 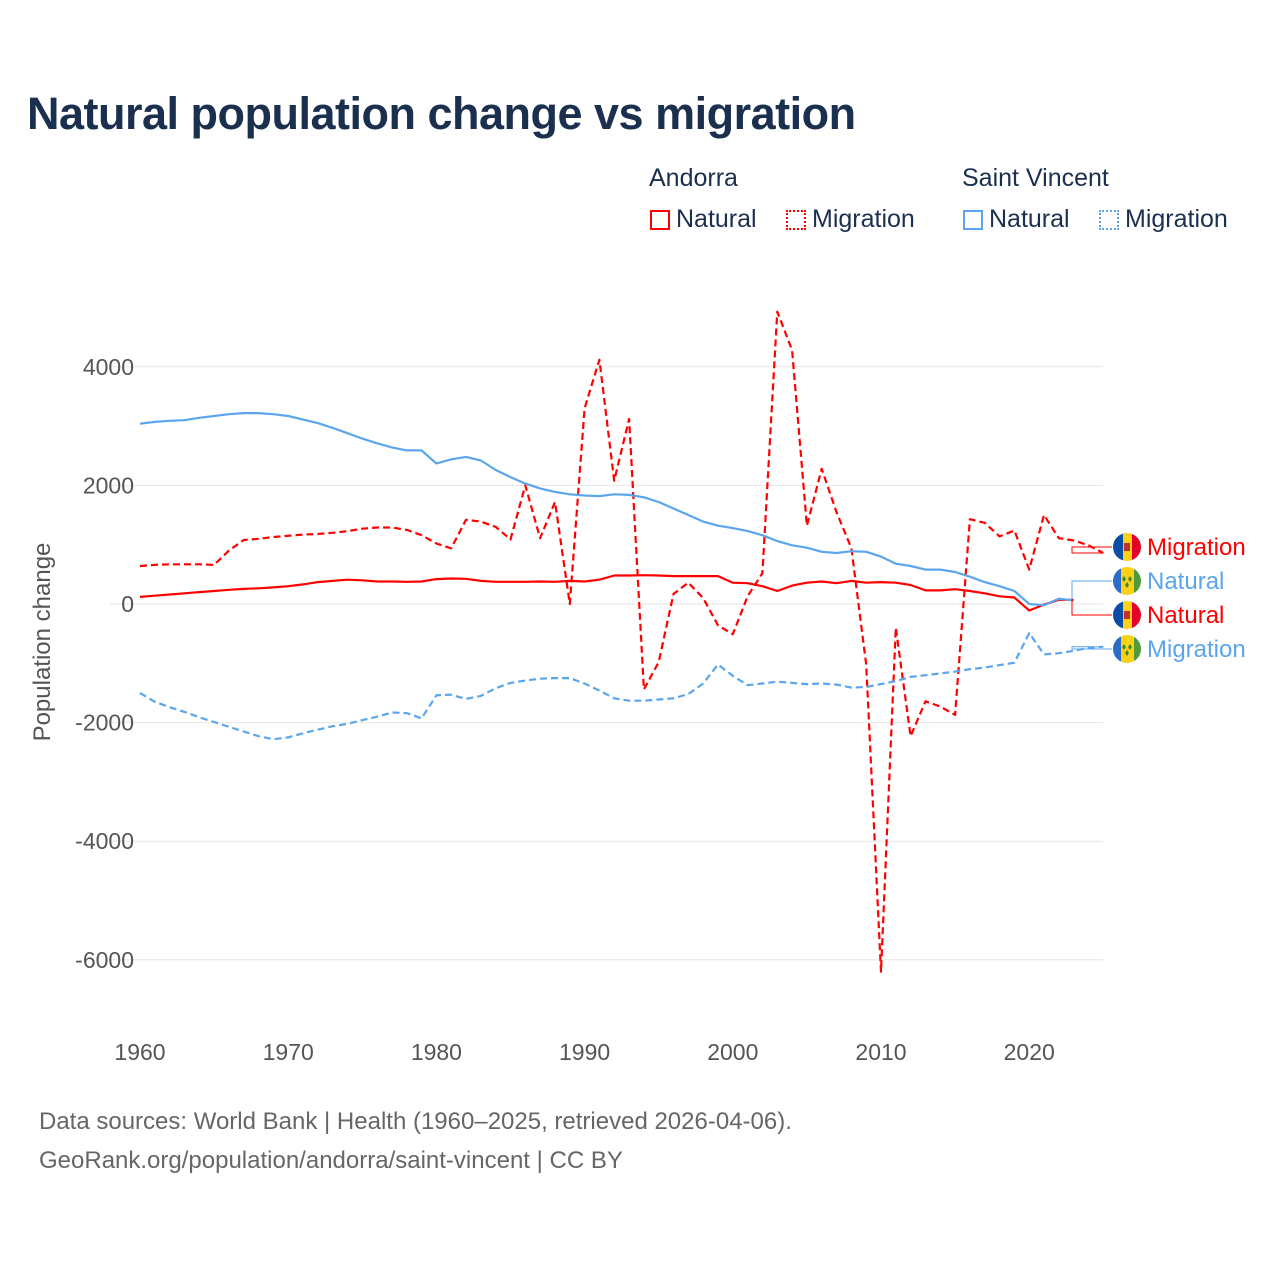 I want to click on series-line-saint-vincent-natural, so click(x=606, y=509).